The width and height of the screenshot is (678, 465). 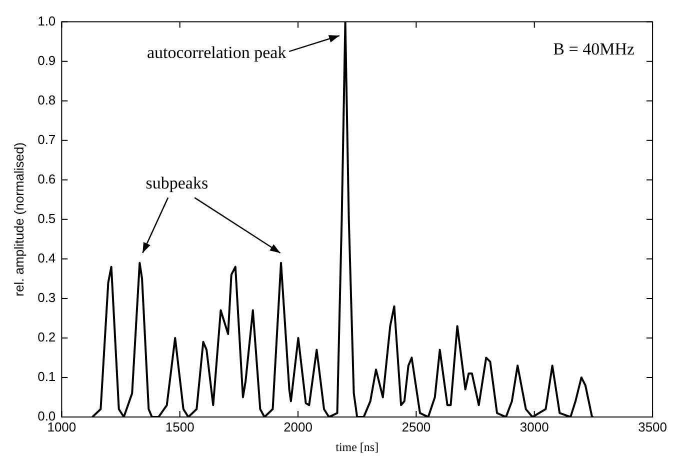 I want to click on y-tick-label: 0.7, so click(x=47, y=139).